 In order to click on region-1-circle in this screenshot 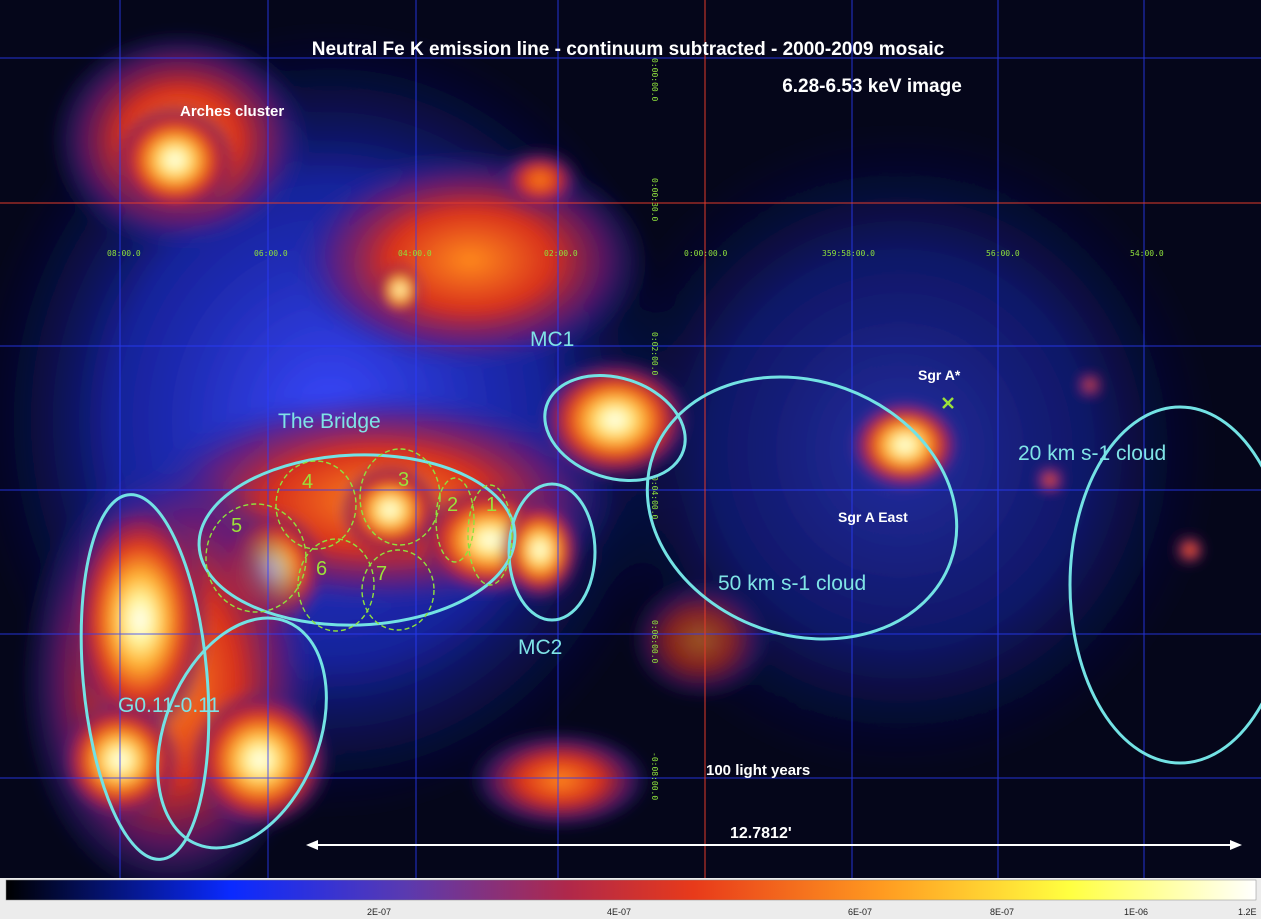, I will do `click(490, 535)`.